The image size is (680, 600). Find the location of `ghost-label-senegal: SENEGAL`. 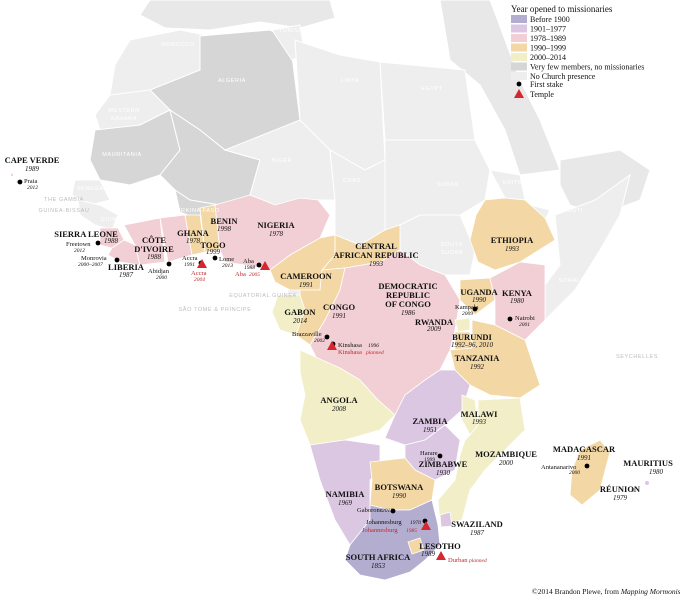

ghost-label-senegal: SENEGAL is located at coordinates (92, 189).